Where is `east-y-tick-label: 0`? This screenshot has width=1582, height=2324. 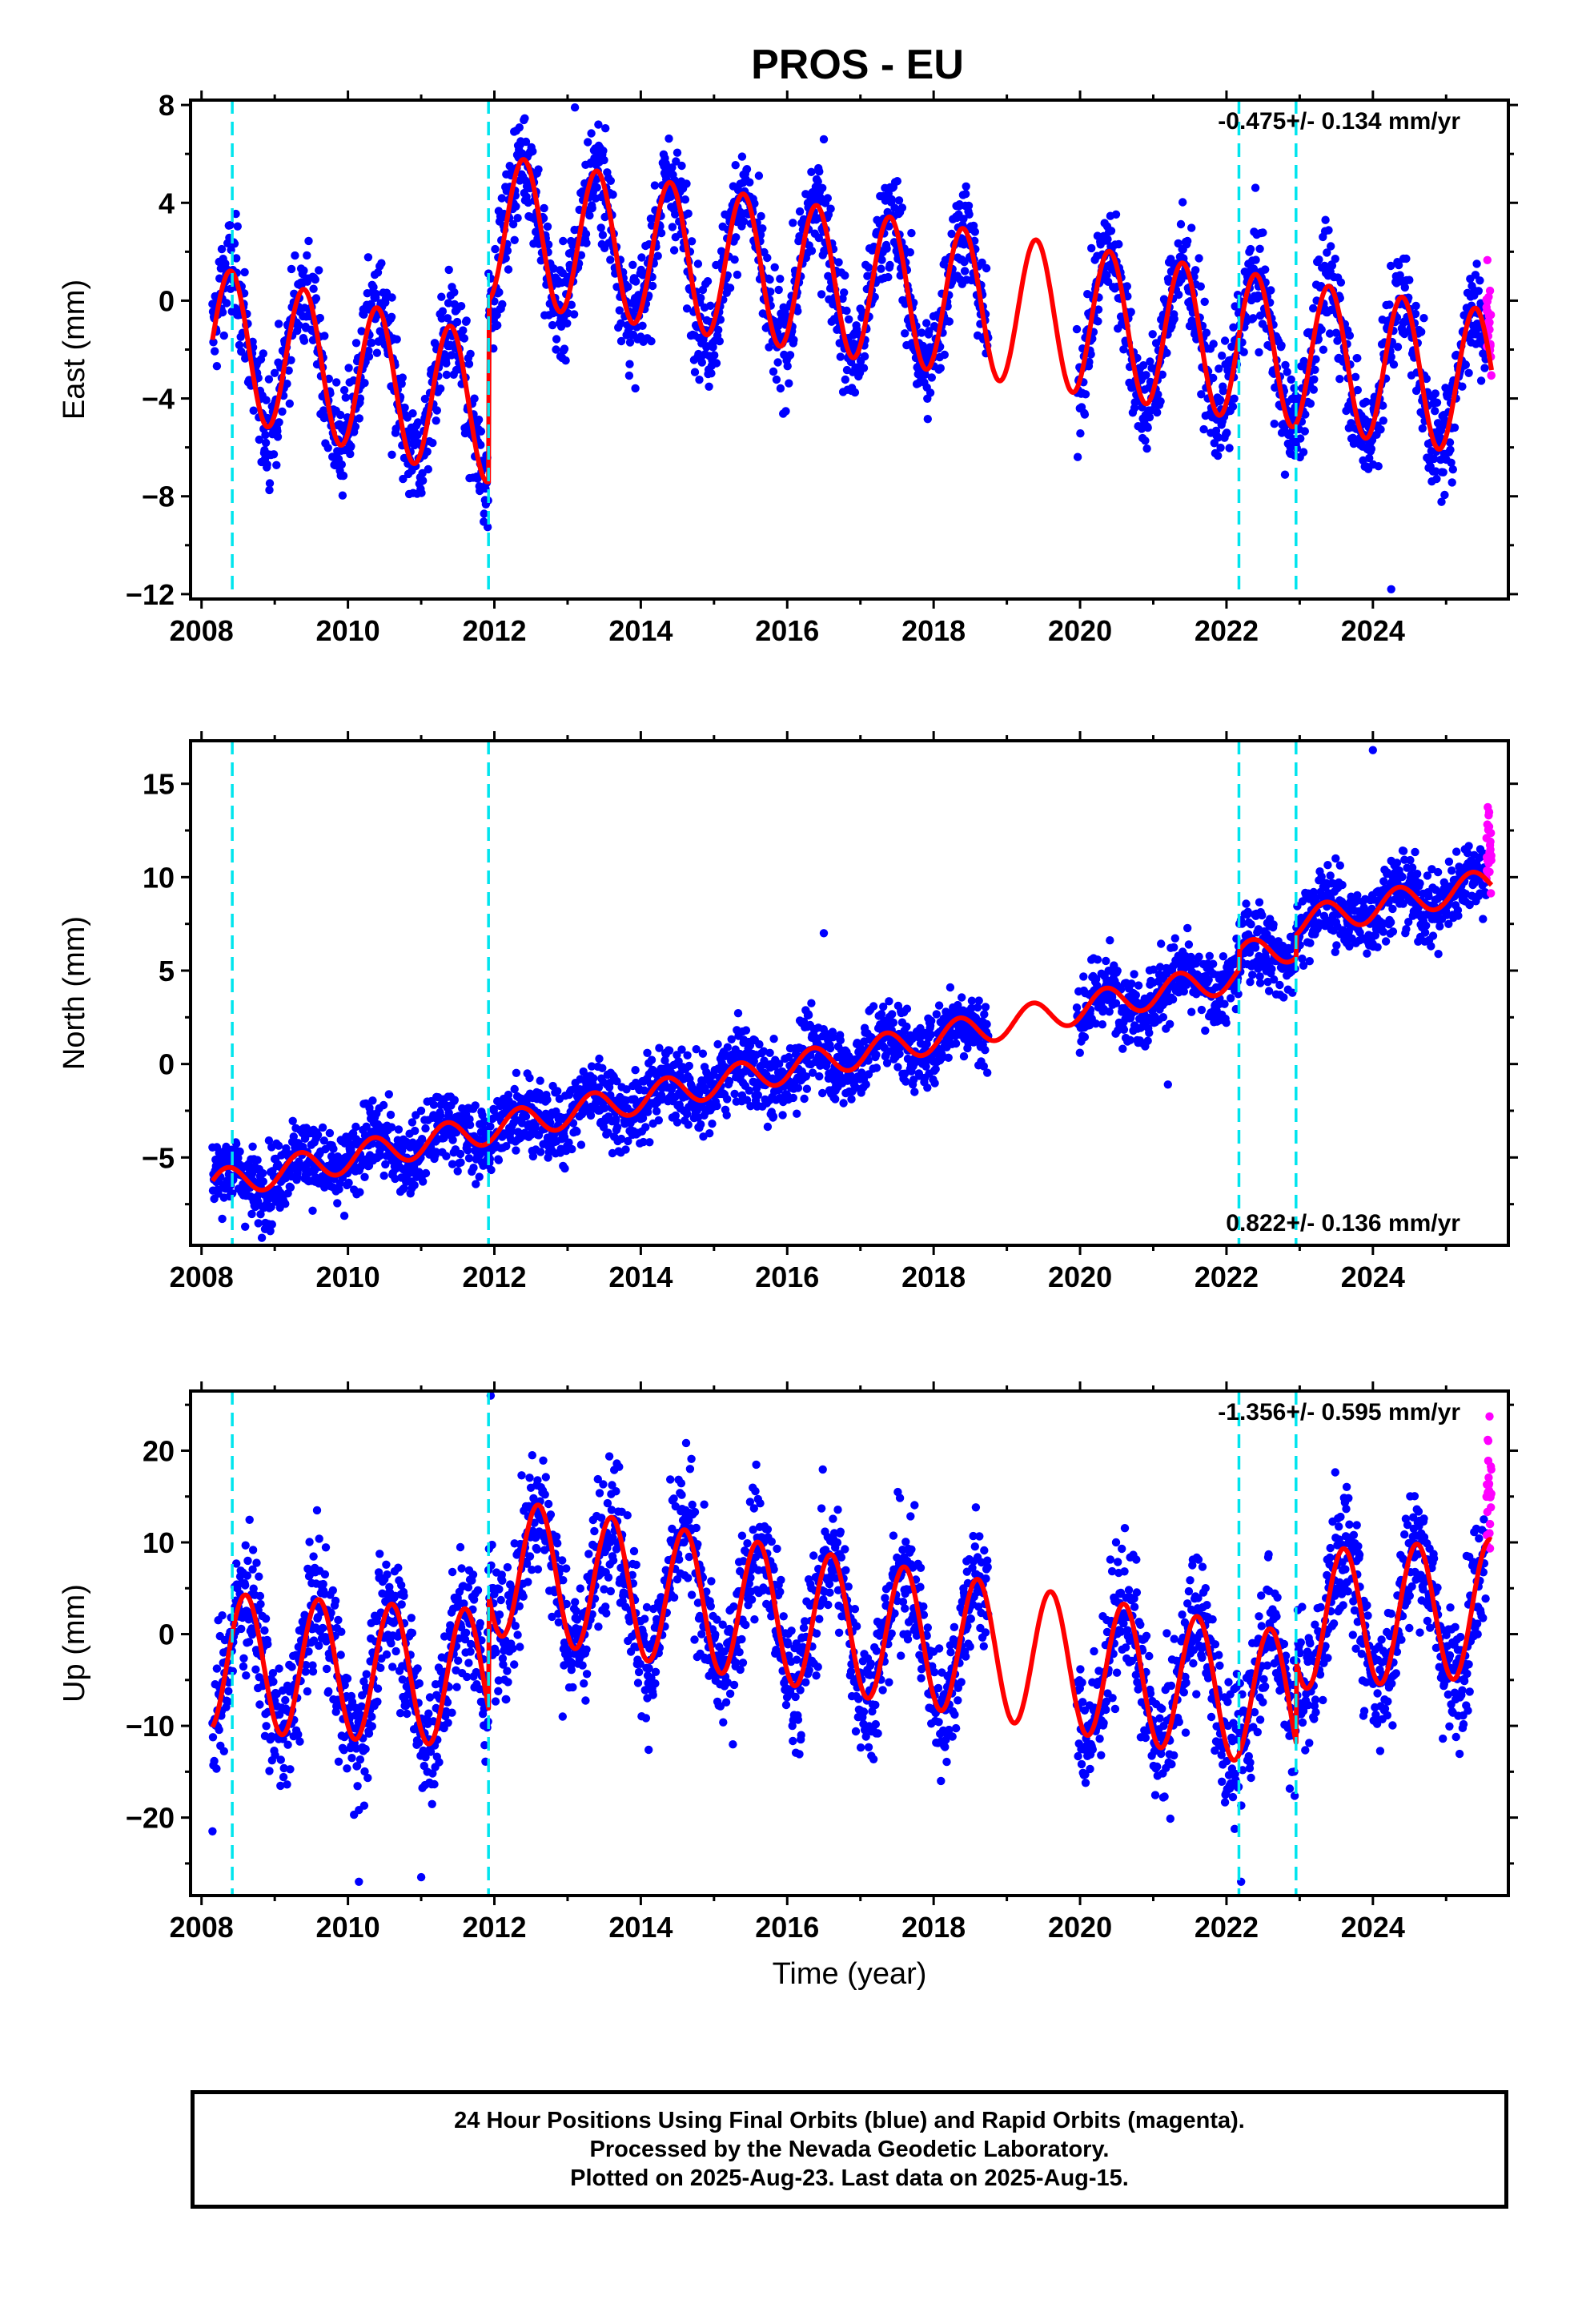 east-y-tick-label: 0 is located at coordinates (167, 300).